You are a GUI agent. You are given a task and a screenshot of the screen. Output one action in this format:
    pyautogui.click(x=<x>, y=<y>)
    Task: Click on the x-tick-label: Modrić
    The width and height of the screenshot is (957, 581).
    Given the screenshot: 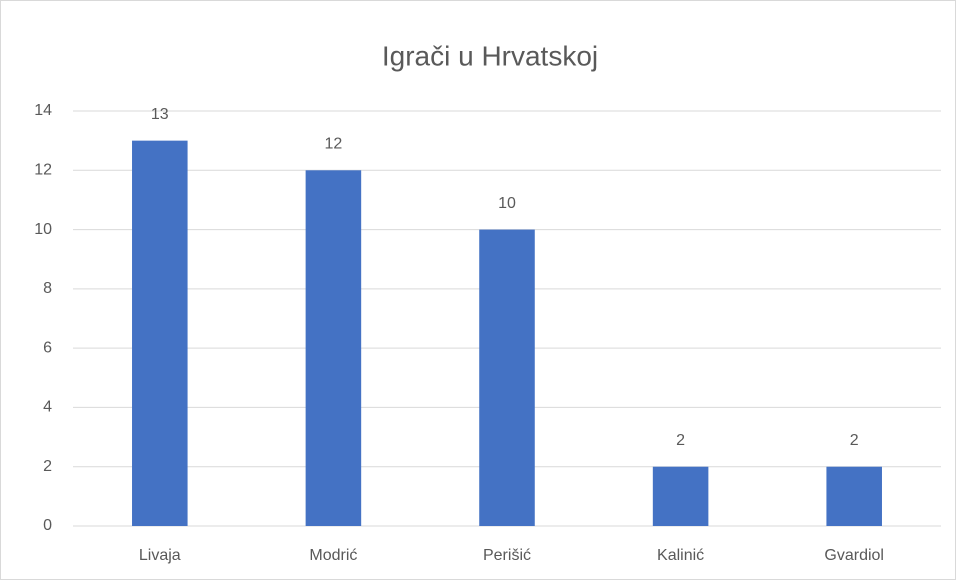 What is the action you would take?
    pyautogui.click(x=333, y=555)
    